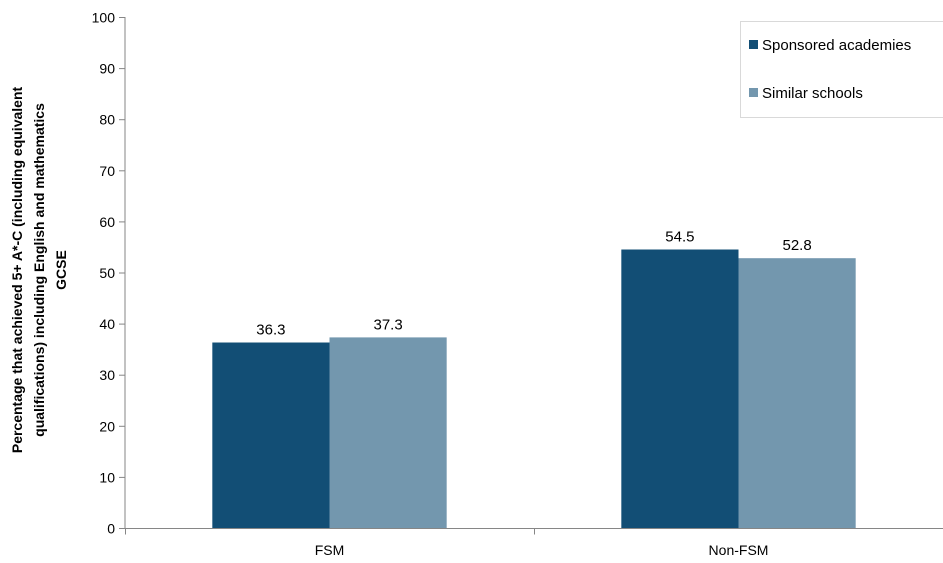  What do you see at coordinates (111, 529) in the screenshot?
I see `y-tick-label: 0` at bounding box center [111, 529].